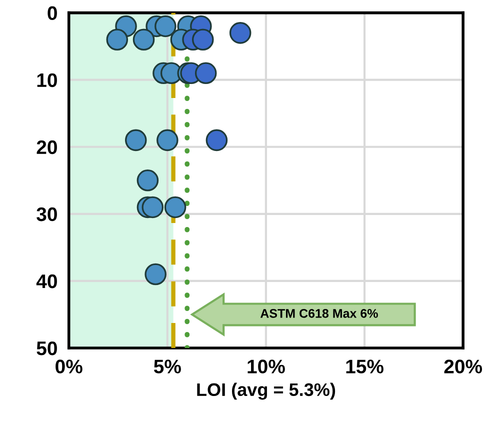 The height and width of the screenshot is (427, 499). What do you see at coordinates (69, 367) in the screenshot?
I see `x-tick-label: 0%` at bounding box center [69, 367].